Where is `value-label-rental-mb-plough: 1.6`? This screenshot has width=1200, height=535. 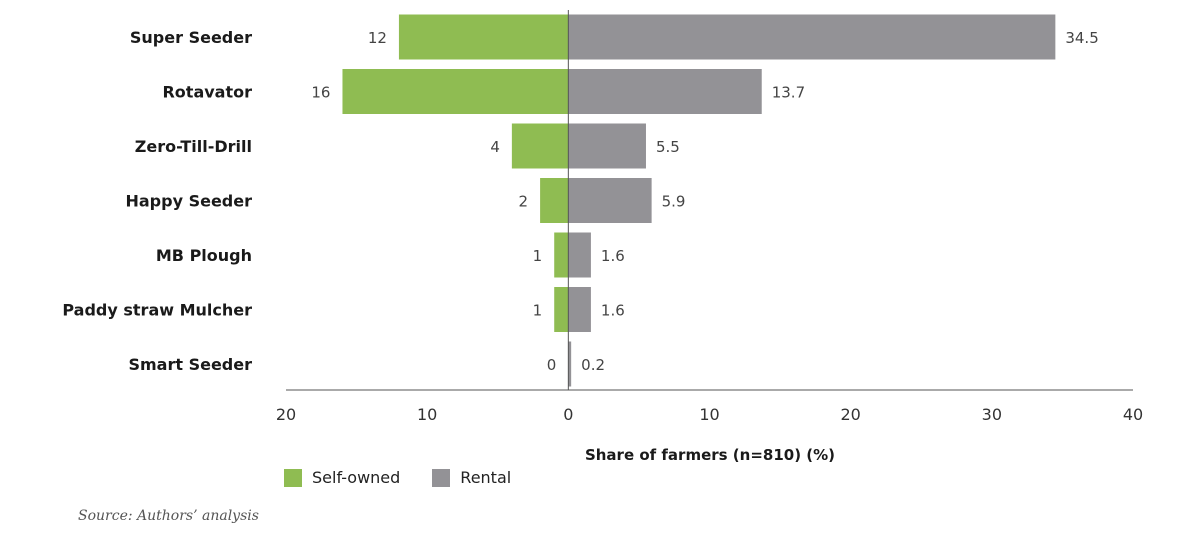
value-label-rental-mb-plough: 1.6 is located at coordinates (613, 256).